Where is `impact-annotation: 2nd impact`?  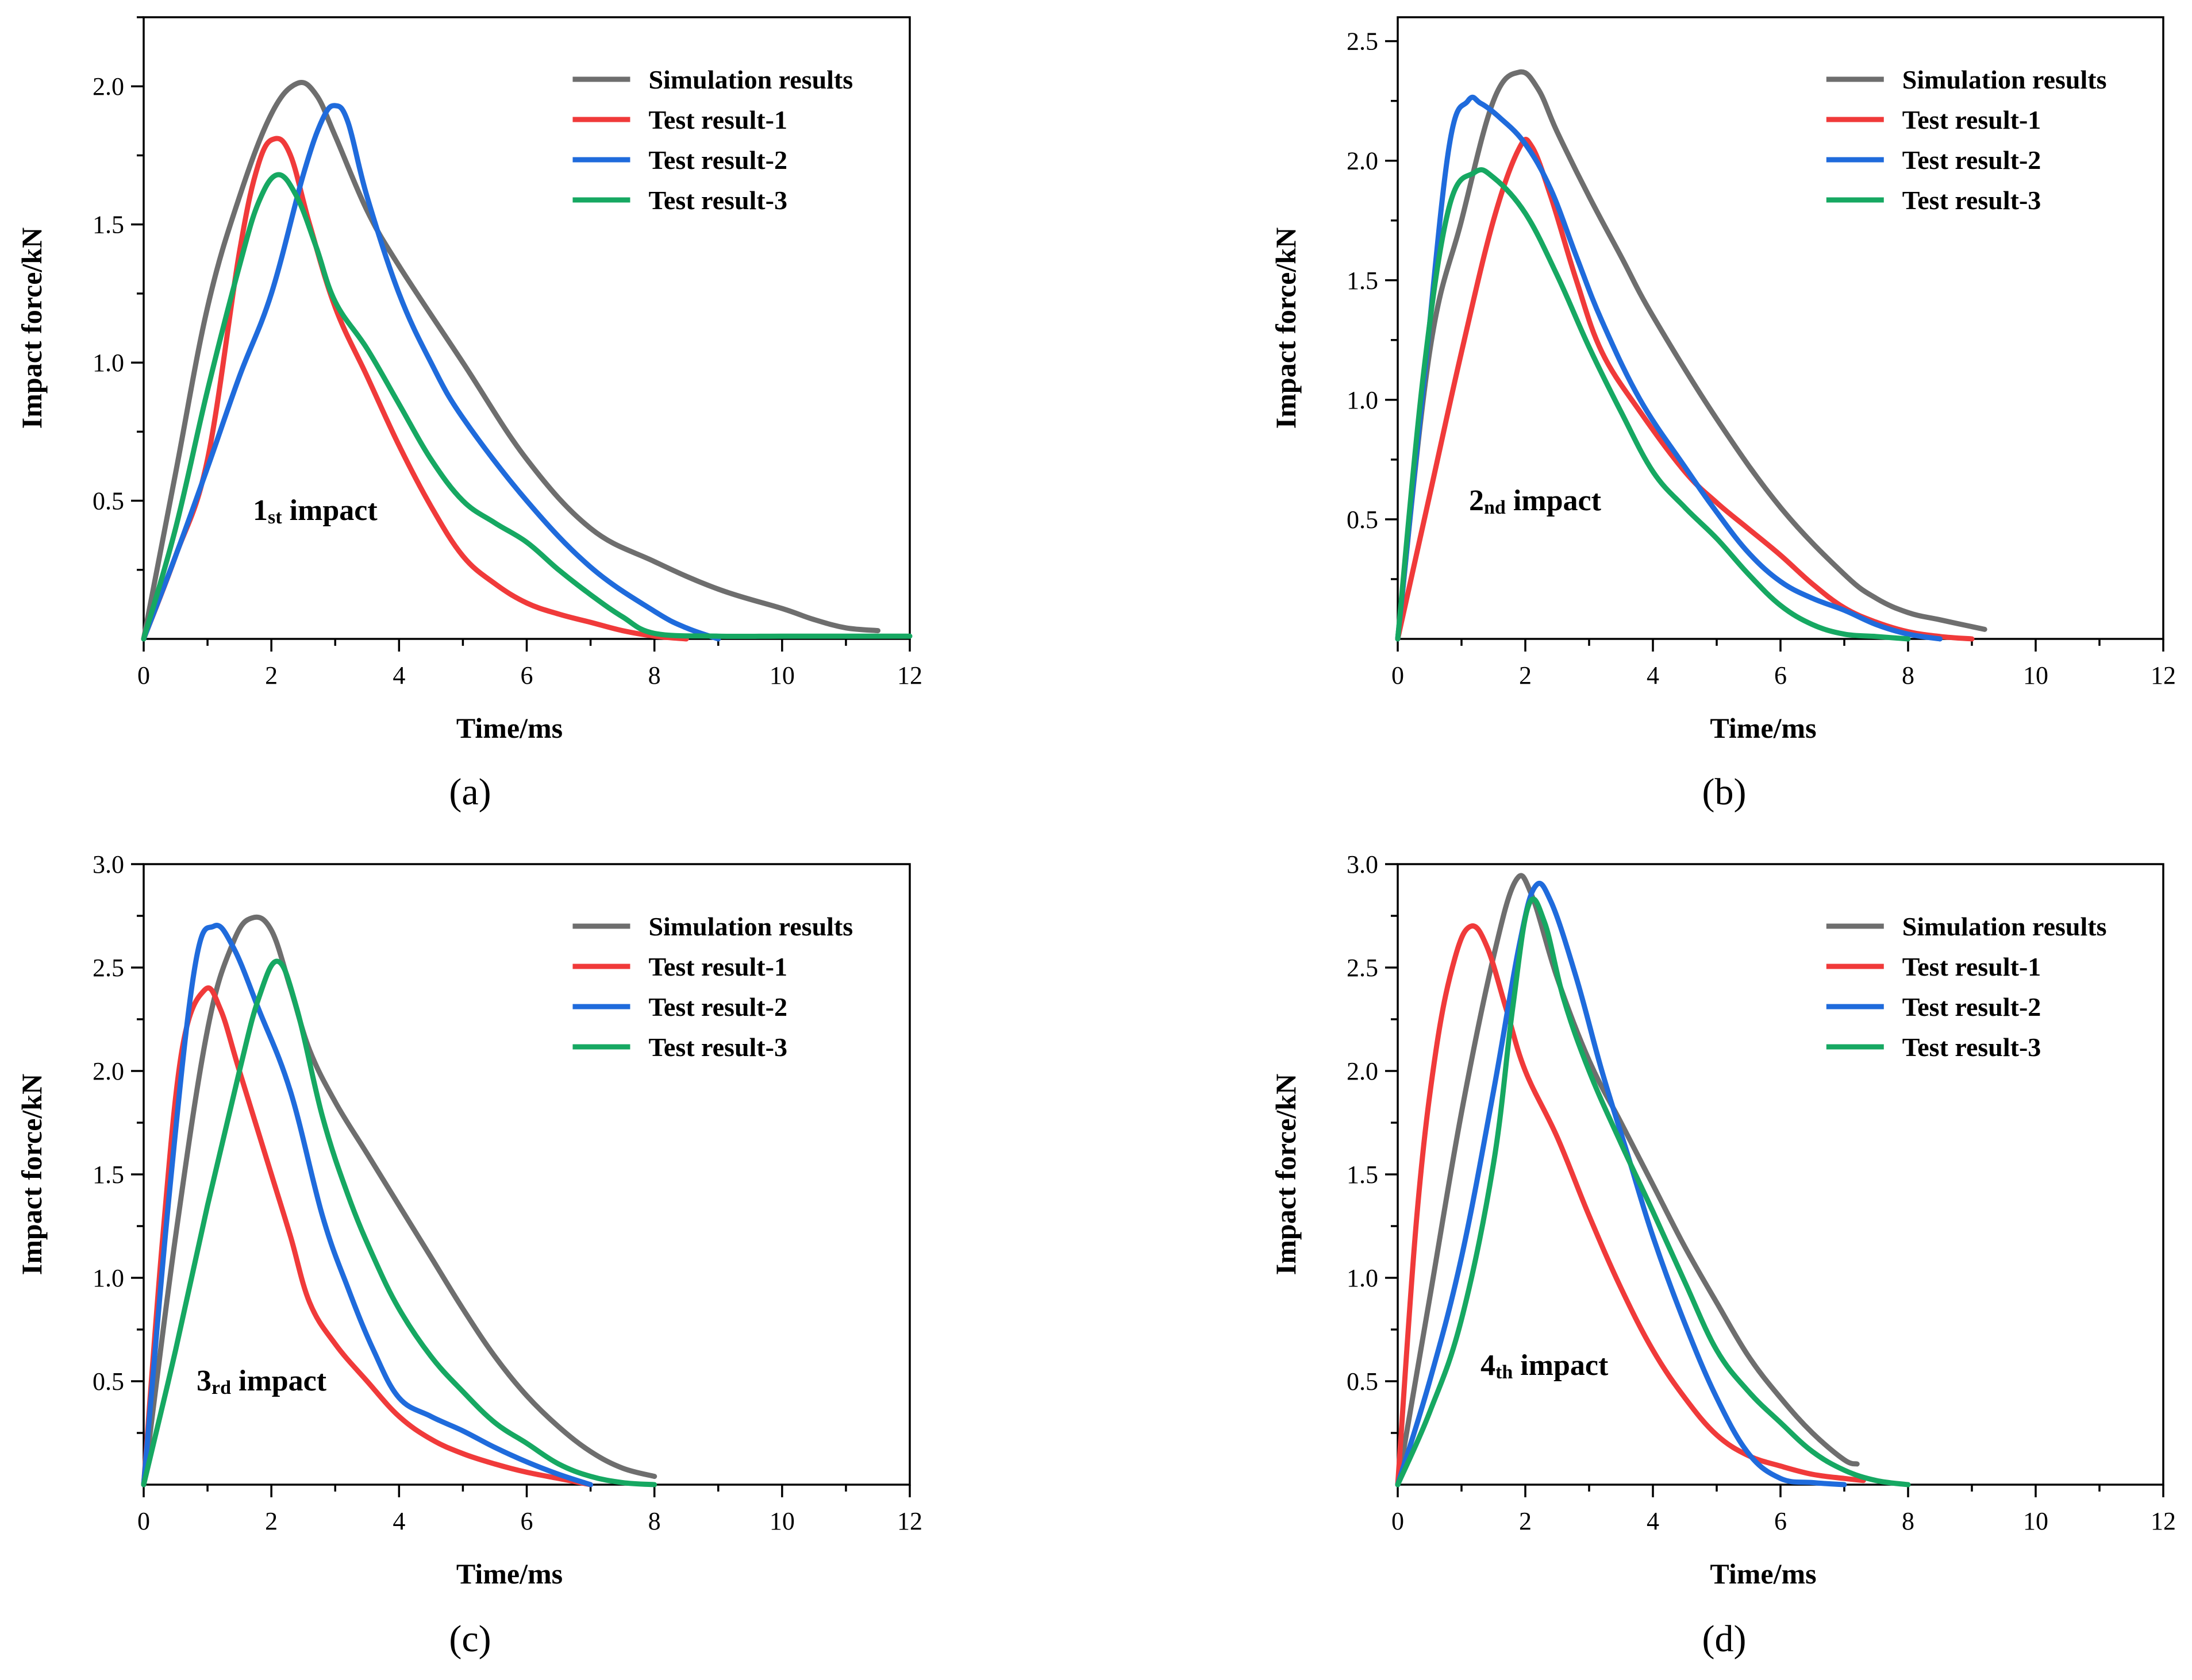
impact-annotation: 2nd impact is located at coordinates (1536, 501).